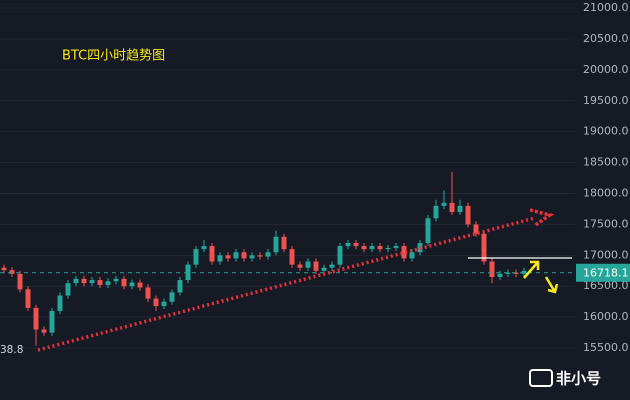 This screenshot has height=400, width=630. What do you see at coordinates (606, 7) in the screenshot?
I see `y-tick-label: 21000.0` at bounding box center [606, 7].